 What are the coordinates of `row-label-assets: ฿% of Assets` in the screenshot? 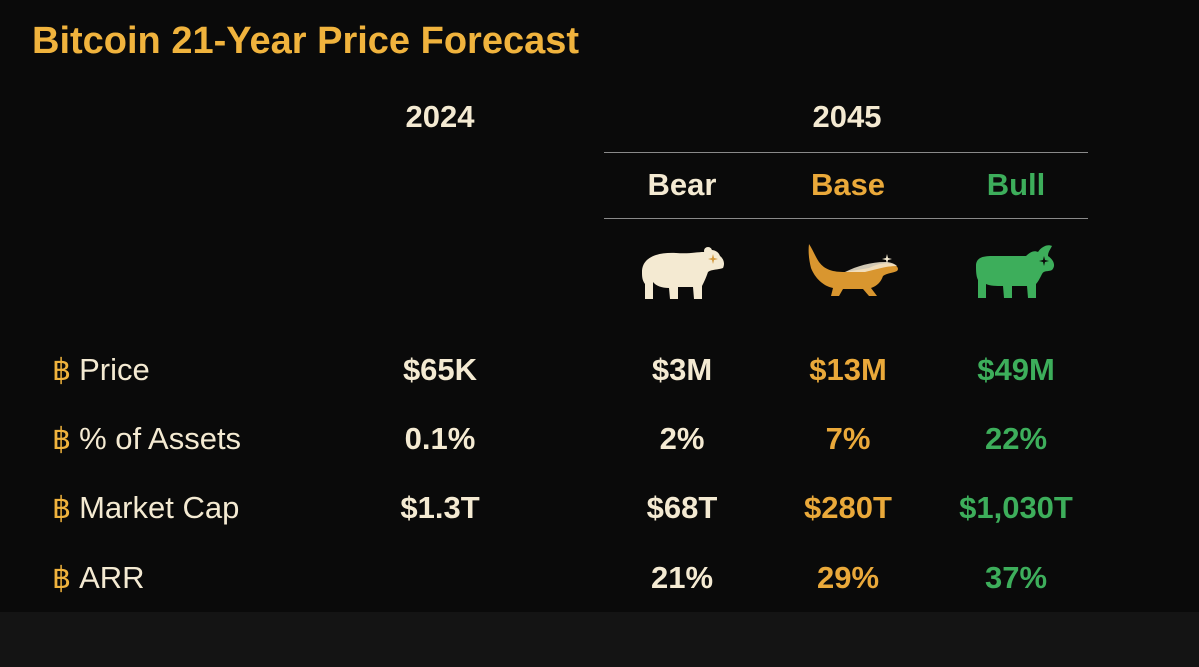 It's located at (146, 439).